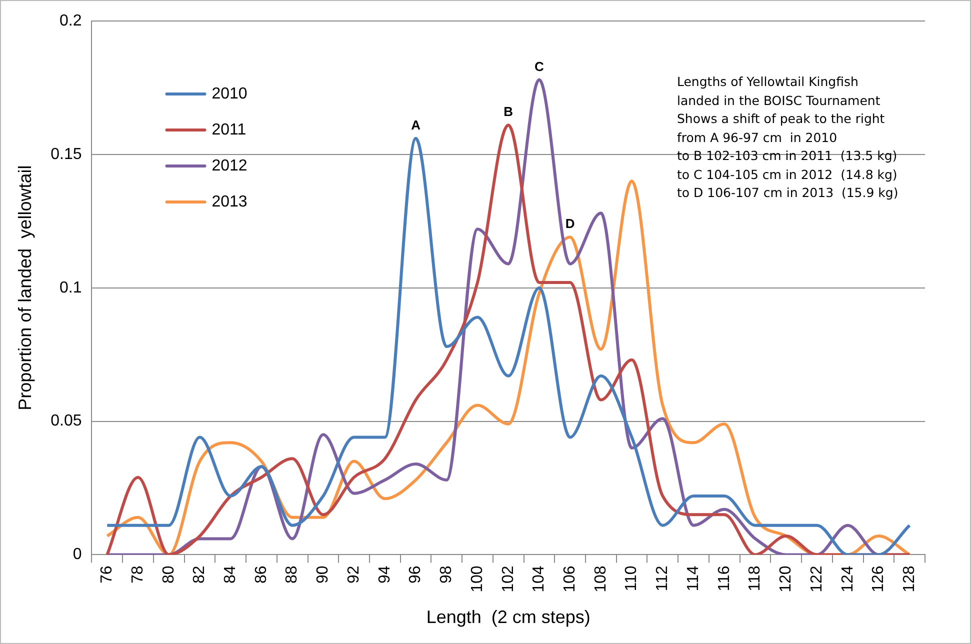  I want to click on x-tick-label: 98, so click(447, 575).